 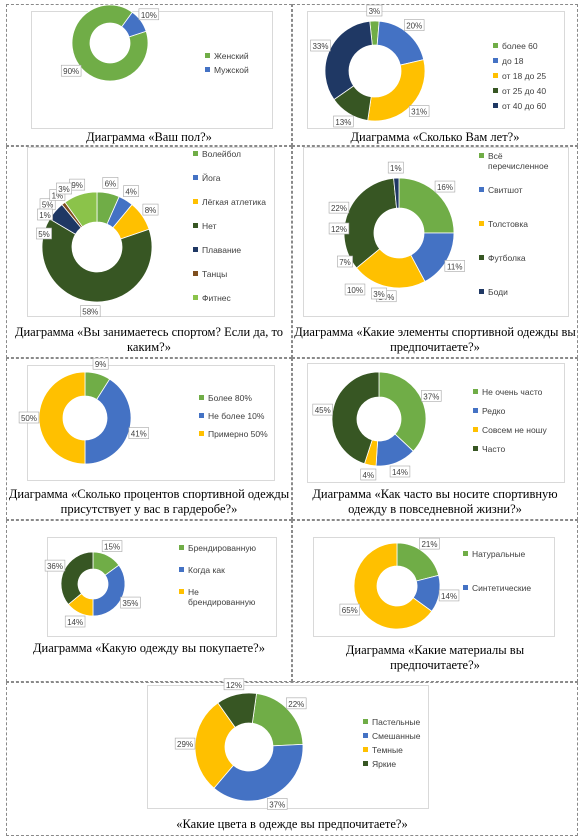 What do you see at coordinates (225, 398) in the screenshot?
I see `legend-item-0: Более 80%` at bounding box center [225, 398].